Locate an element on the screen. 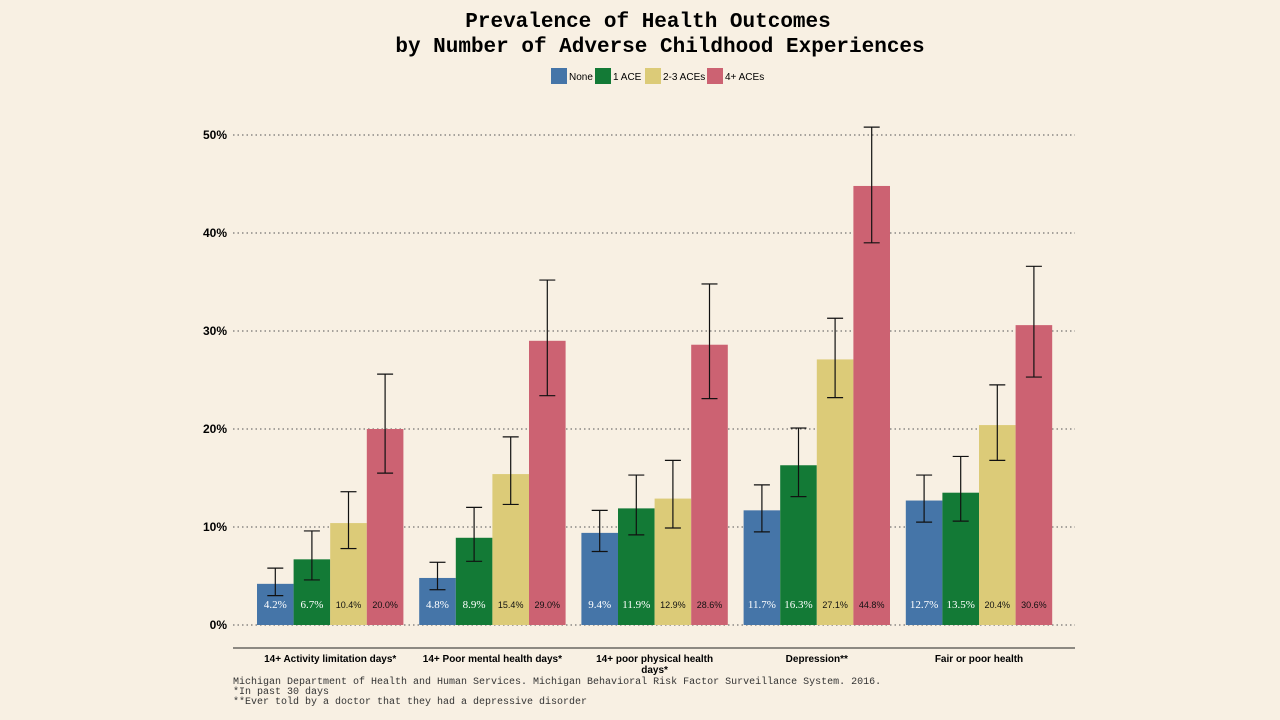  bar-value-label: 15.4% is located at coordinates (511, 605).